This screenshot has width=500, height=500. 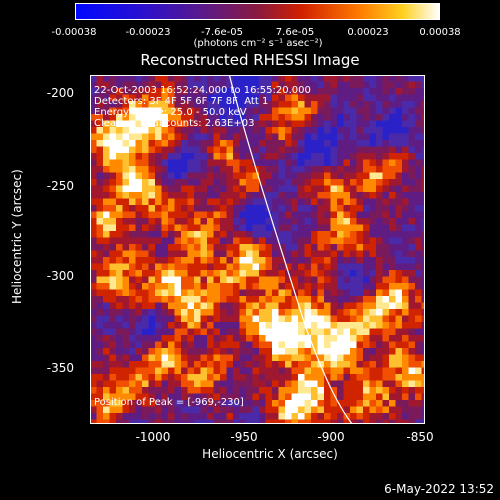 I want to click on info-detectors: Detectors: 3F 4F 5F 6F 7F 8F Att 1, so click(x=181, y=101).